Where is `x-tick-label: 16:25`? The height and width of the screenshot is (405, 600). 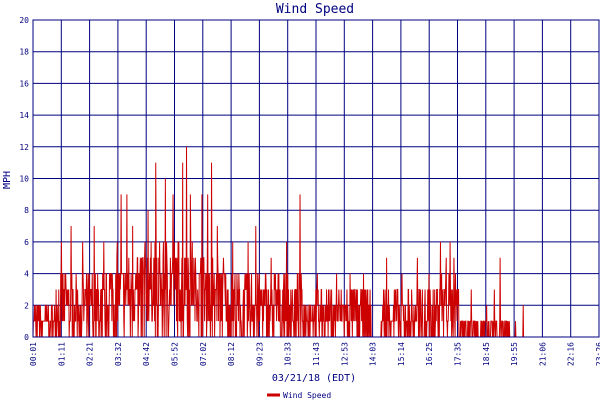
x-tick-label: 16:25 is located at coordinates (429, 354).